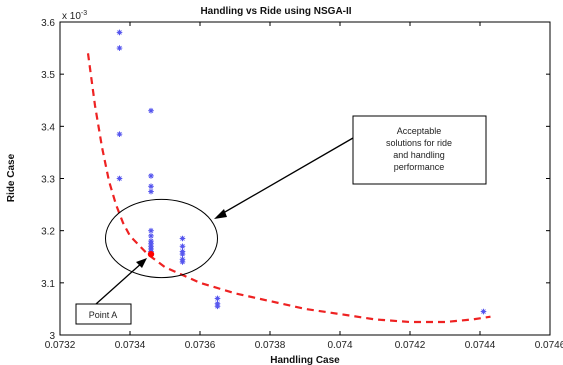 This screenshot has height=365, width=563. Describe the element at coordinates (220, 214) in the screenshot. I see `annotation-acceptable-arrowhead` at that location.